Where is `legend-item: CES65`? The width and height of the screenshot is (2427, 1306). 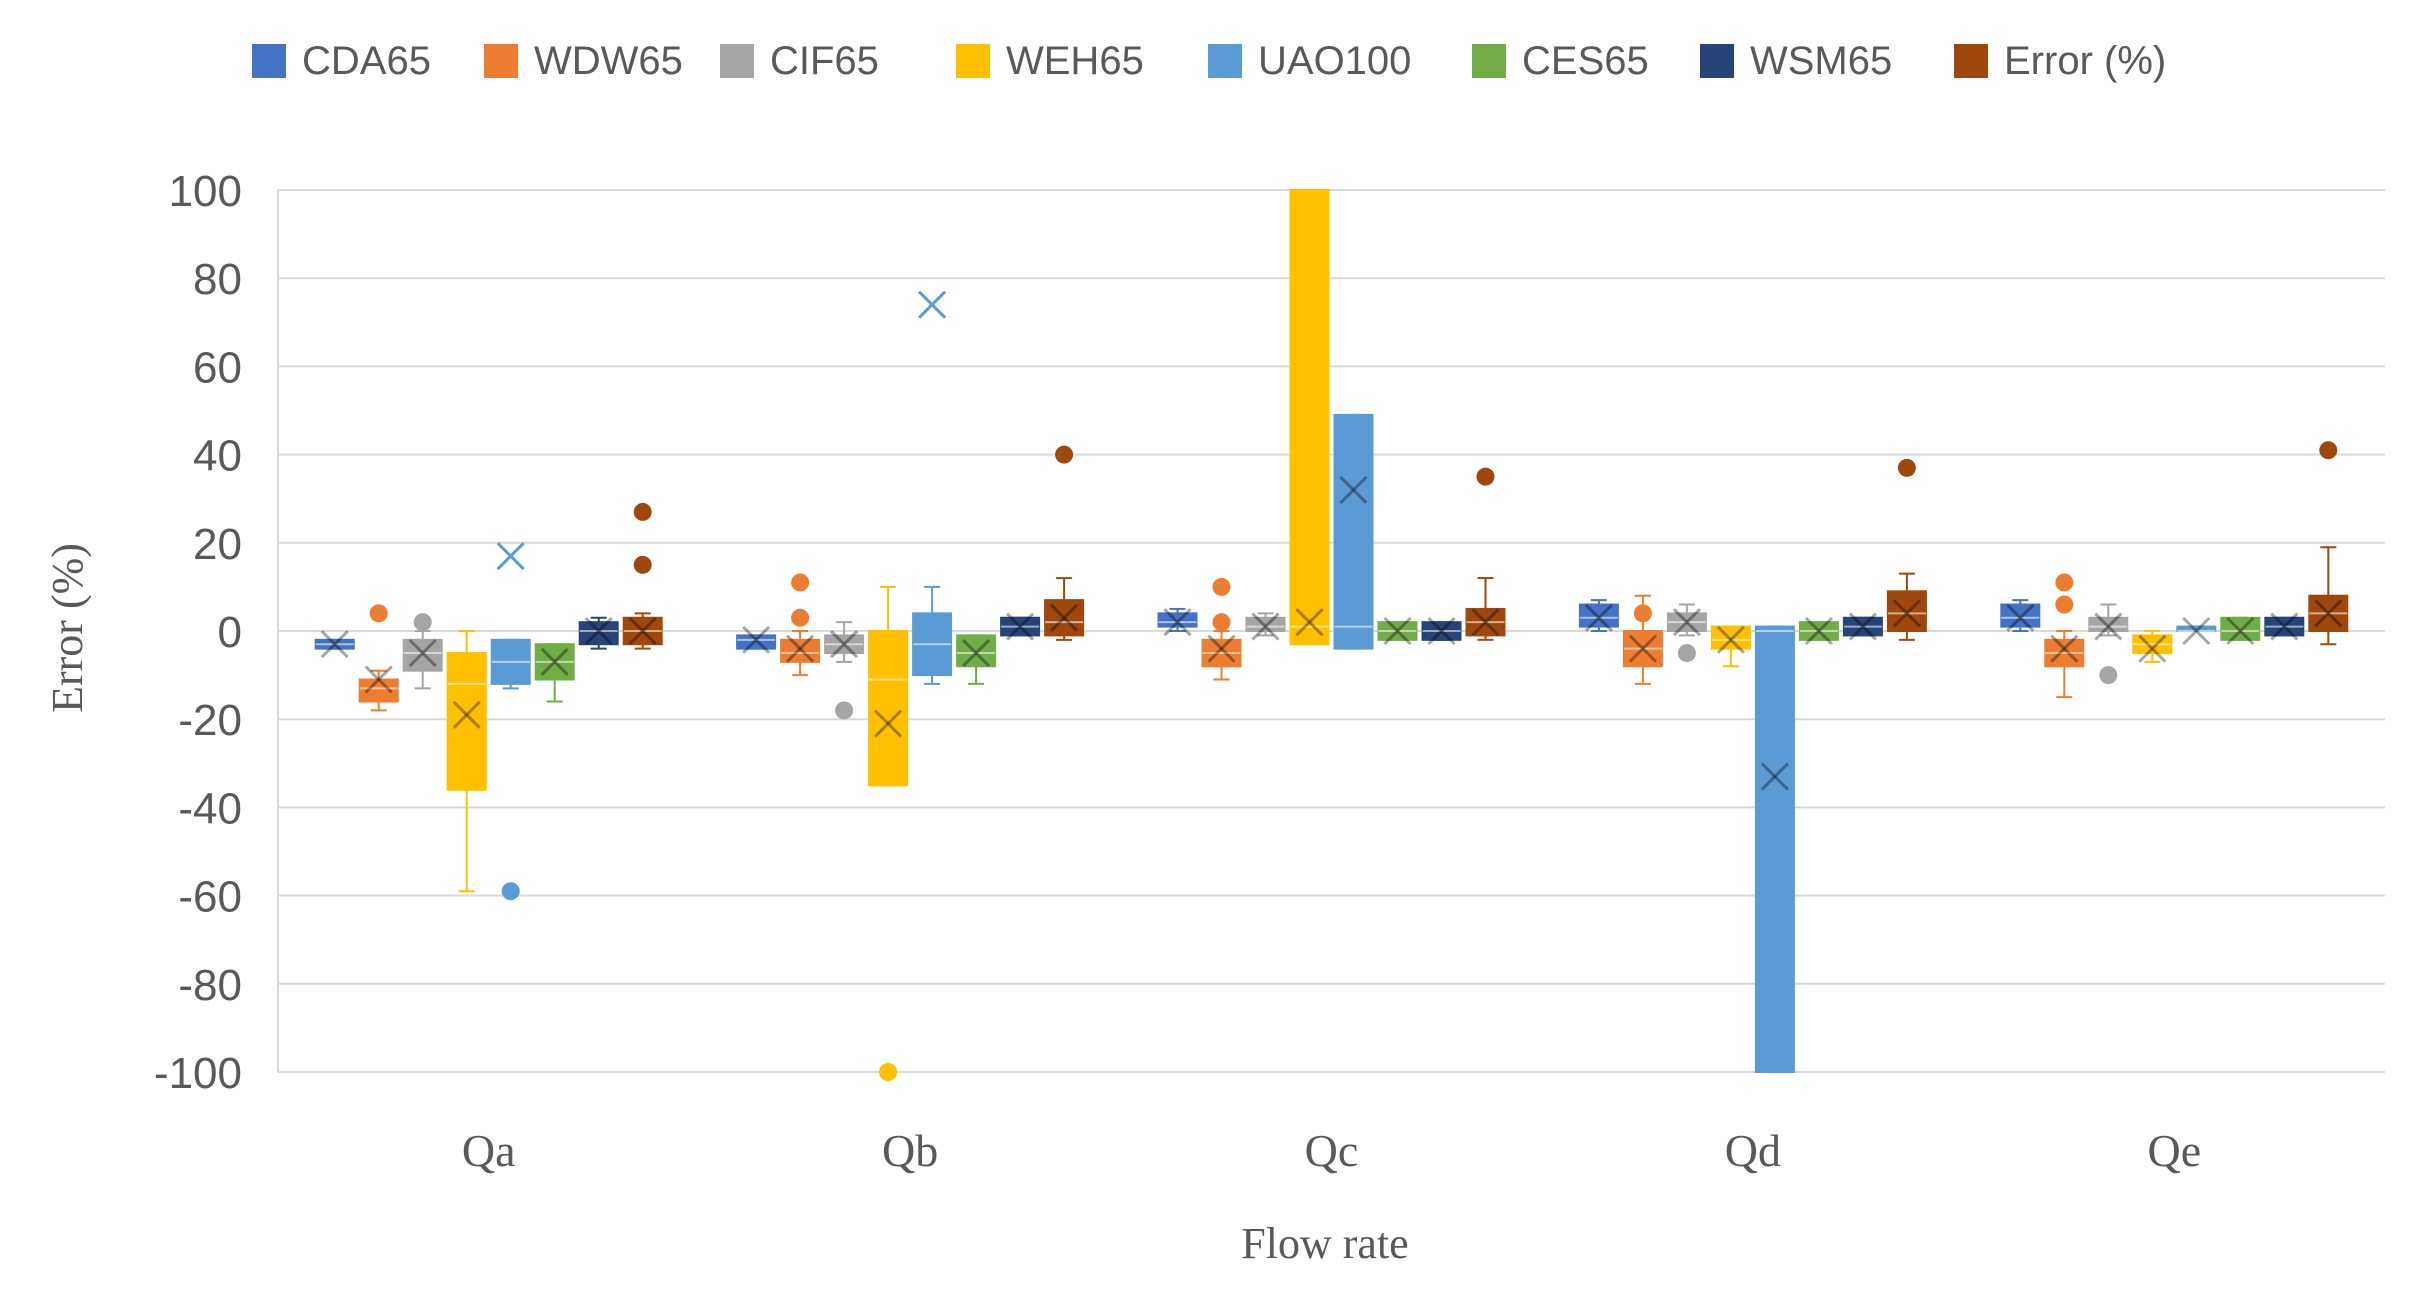
legend-item: CES65 is located at coordinates (1560, 61).